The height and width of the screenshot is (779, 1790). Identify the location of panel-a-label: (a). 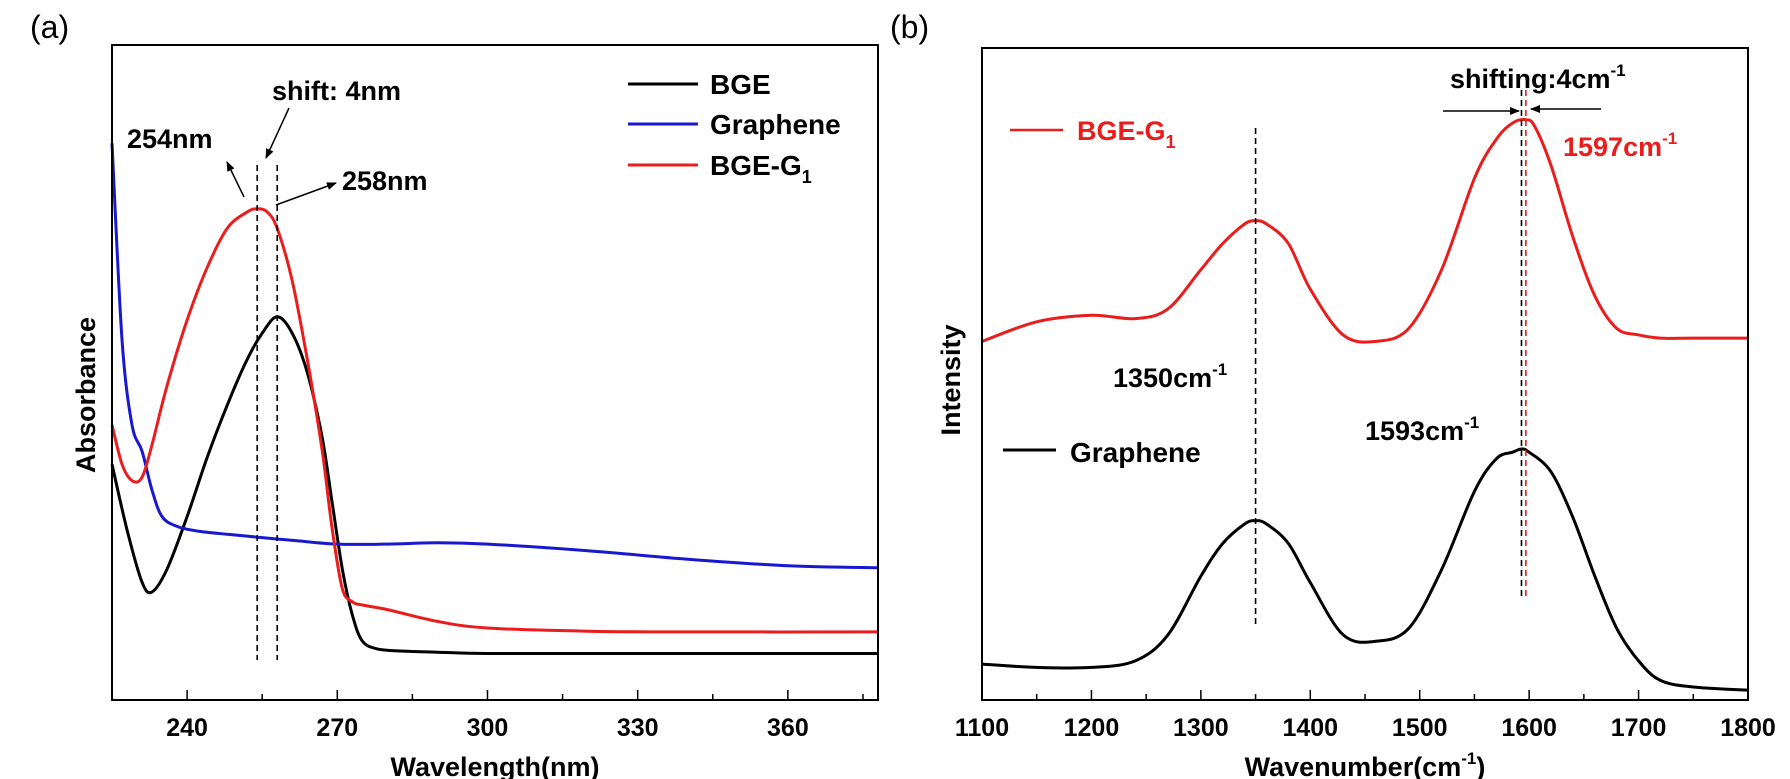
(49, 27).